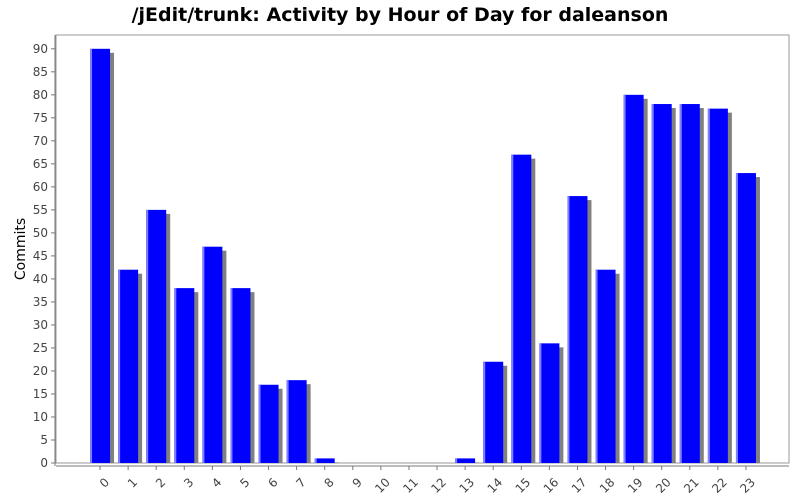 Image resolution: width=800 pixels, height=500 pixels. I want to click on y-tick-label: 80, so click(40, 95).